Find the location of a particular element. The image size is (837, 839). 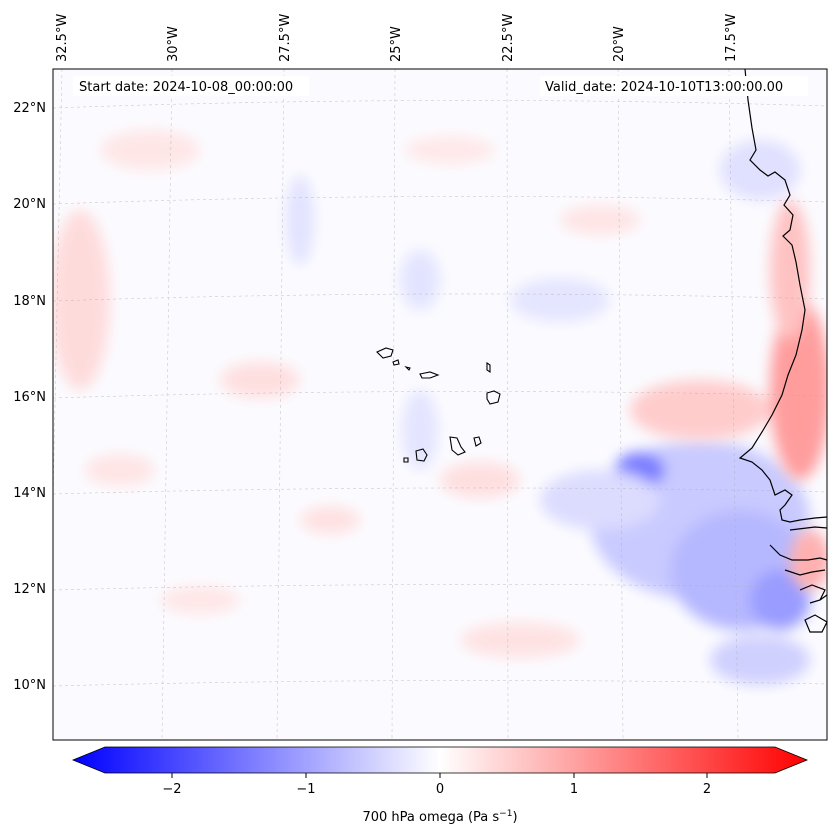

latitude-labels: 22°N 20°N 18°N 16°N 14°N 12°N 10°N is located at coordinates (29, 397).